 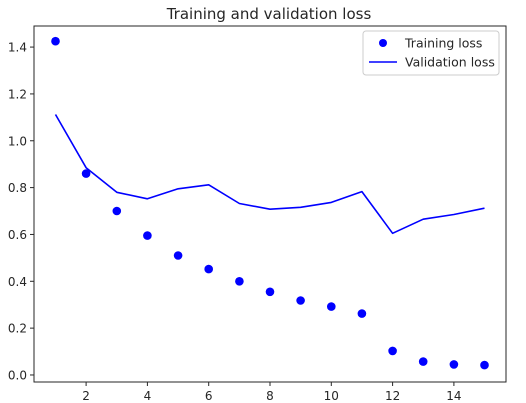 What do you see at coordinates (86, 396) in the screenshot?
I see `x-tick-label: 2` at bounding box center [86, 396].